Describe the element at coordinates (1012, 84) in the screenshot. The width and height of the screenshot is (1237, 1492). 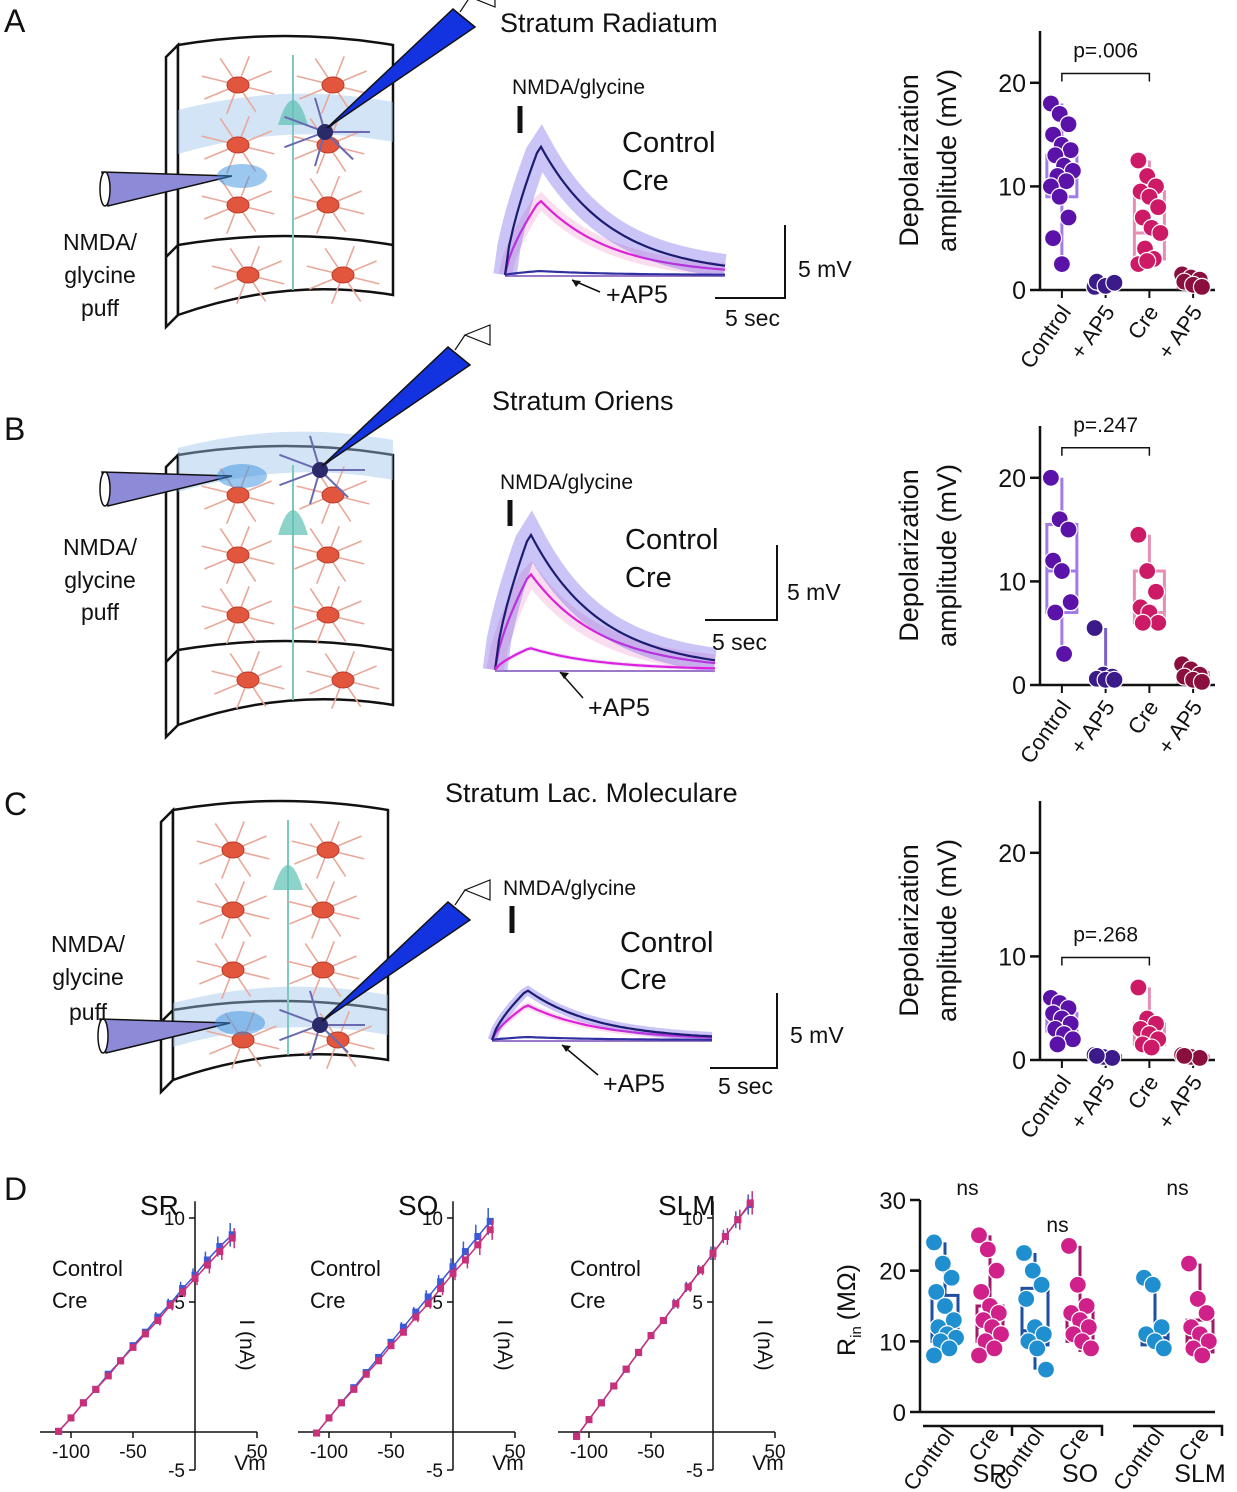
I see `y-tick-label: 20` at that location.